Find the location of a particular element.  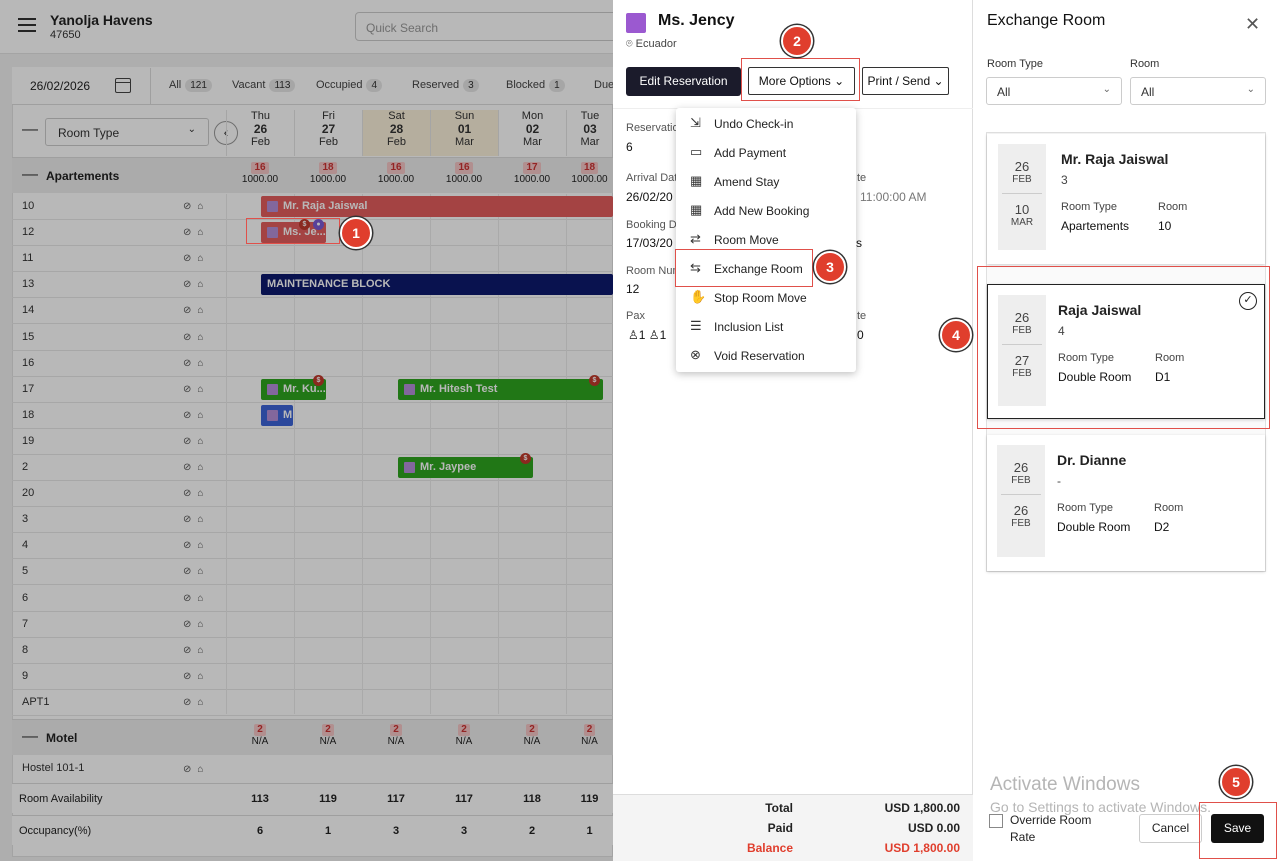

booking-bar: Mr. Jaypee is located at coordinates (465, 467).